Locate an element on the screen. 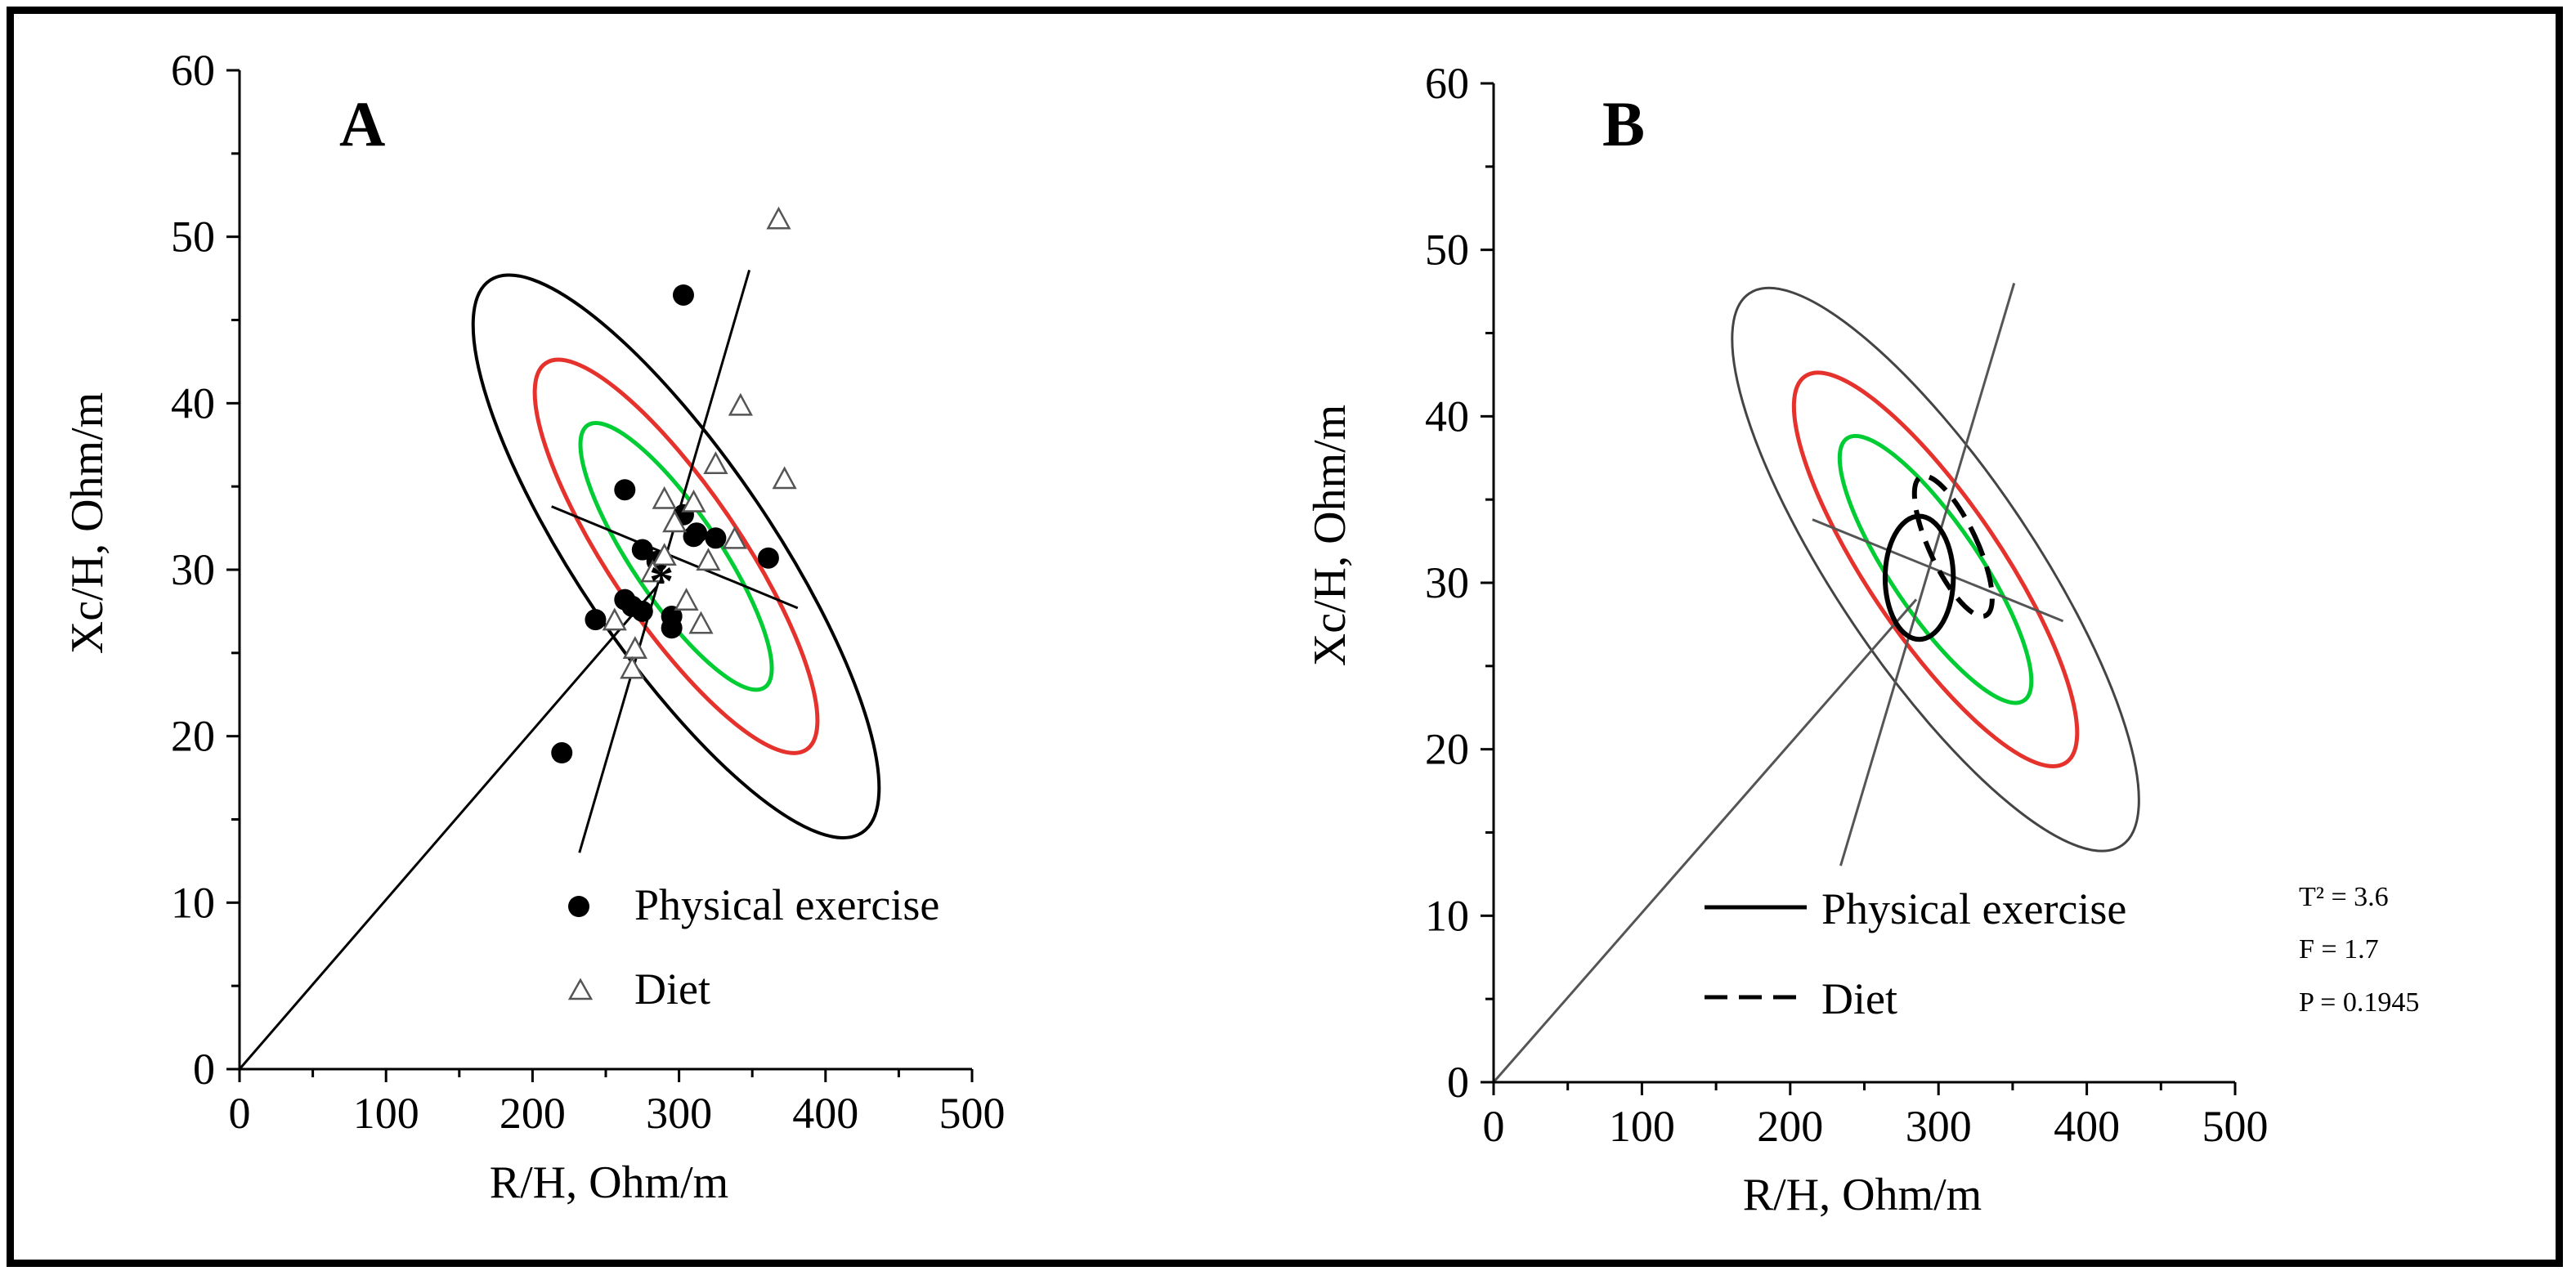  panel-a-x-tick-label: 500 is located at coordinates (972, 1113).